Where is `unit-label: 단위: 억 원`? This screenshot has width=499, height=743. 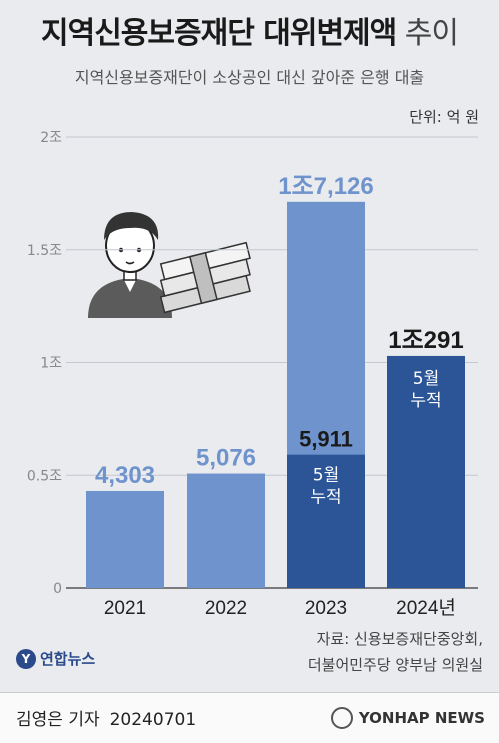
unit-label: 단위: 억 원 is located at coordinates (444, 117).